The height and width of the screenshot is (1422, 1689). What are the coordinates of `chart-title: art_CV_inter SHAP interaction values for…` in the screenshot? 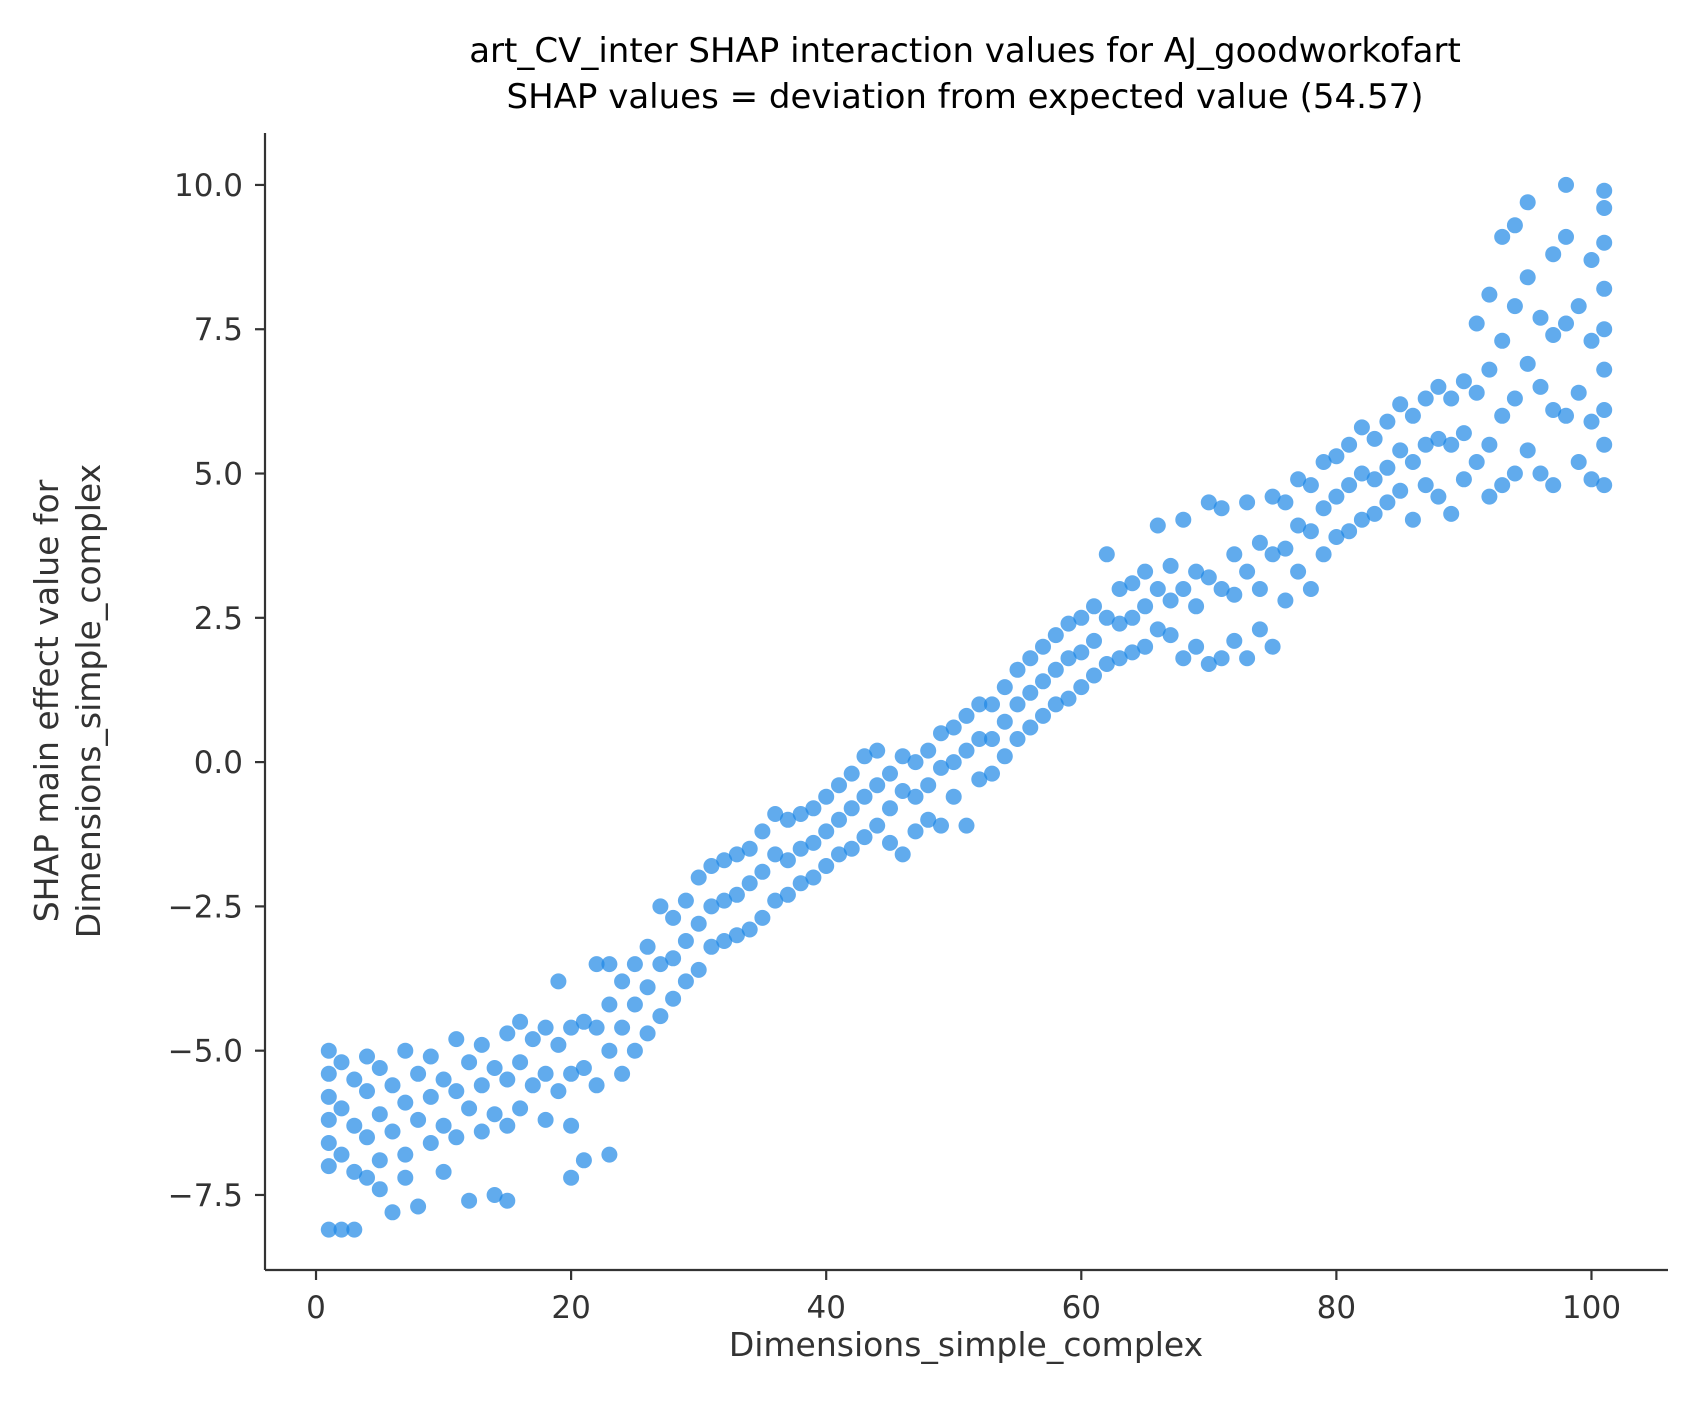 It's located at (965, 74).